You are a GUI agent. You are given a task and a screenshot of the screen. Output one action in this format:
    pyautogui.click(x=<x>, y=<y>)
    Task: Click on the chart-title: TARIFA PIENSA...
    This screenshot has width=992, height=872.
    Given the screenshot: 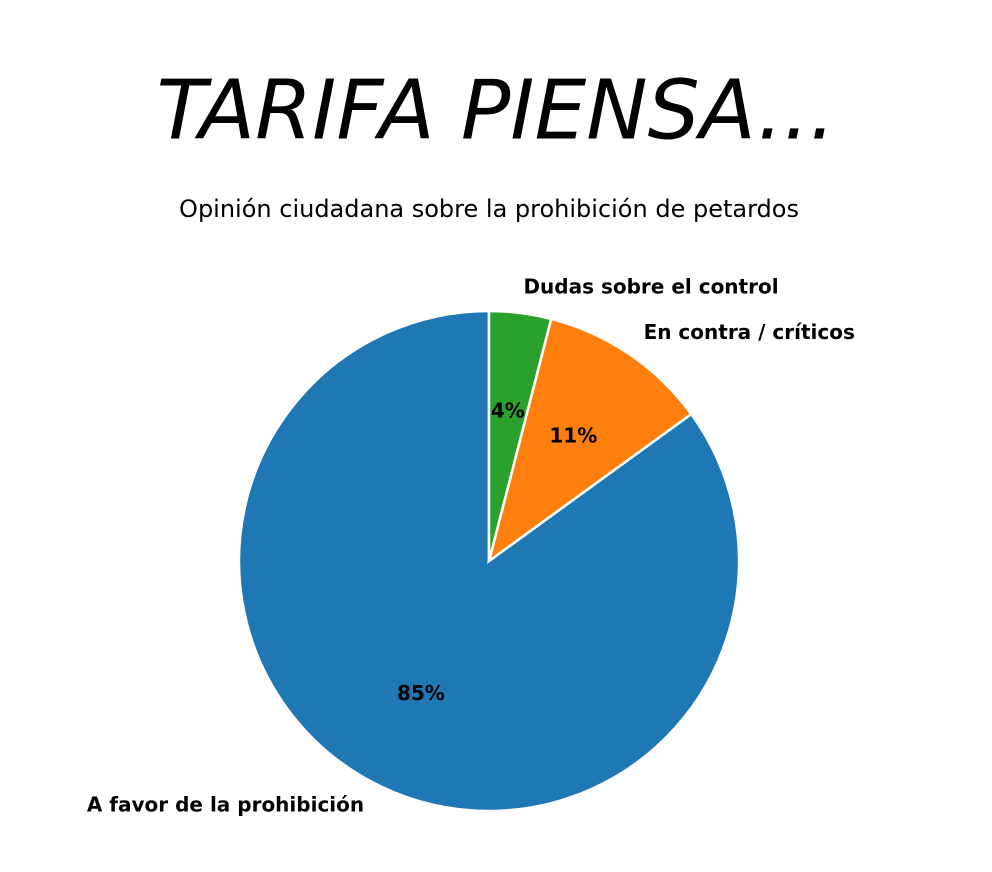 What is the action you would take?
    pyautogui.click(x=496, y=110)
    